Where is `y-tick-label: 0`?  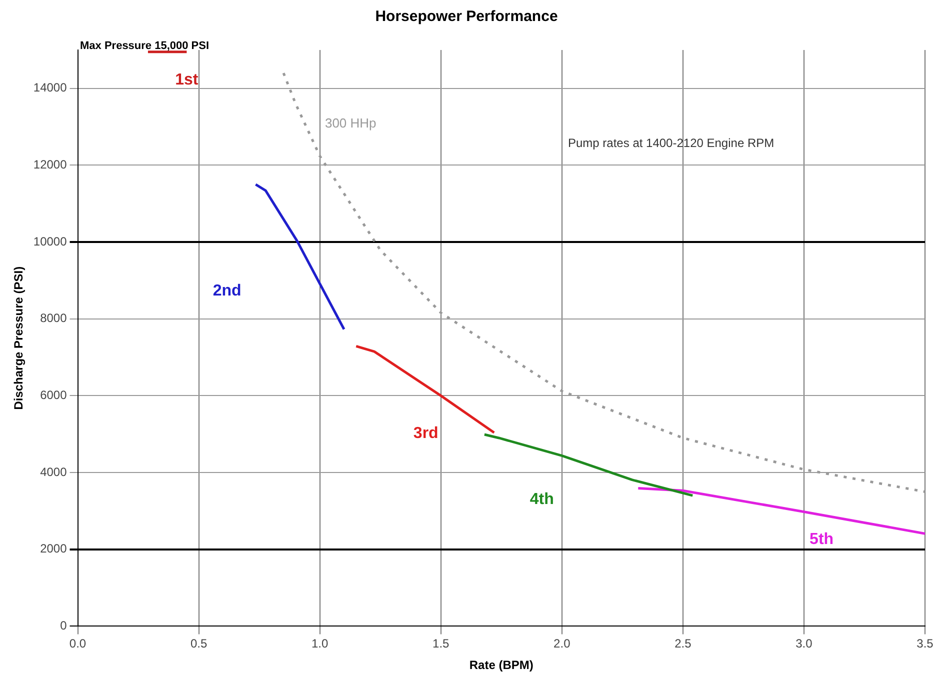 y-tick-label: 0 is located at coordinates (64, 625).